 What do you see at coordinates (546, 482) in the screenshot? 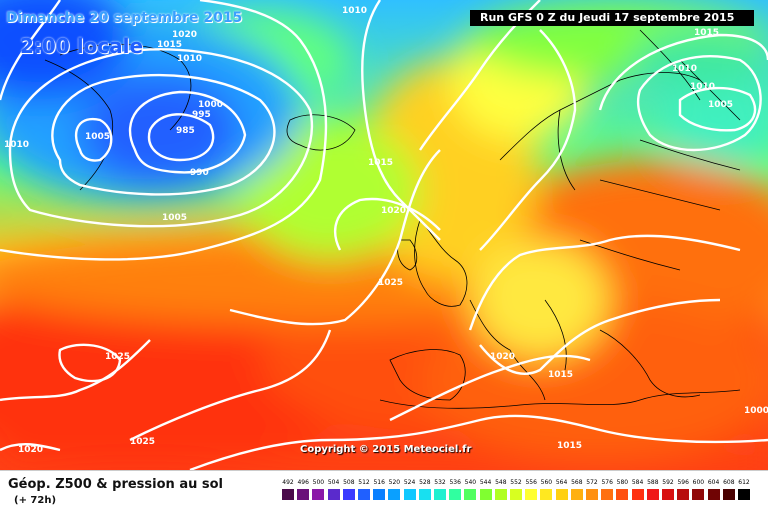
I see `scale-tick-label: 560` at bounding box center [546, 482].